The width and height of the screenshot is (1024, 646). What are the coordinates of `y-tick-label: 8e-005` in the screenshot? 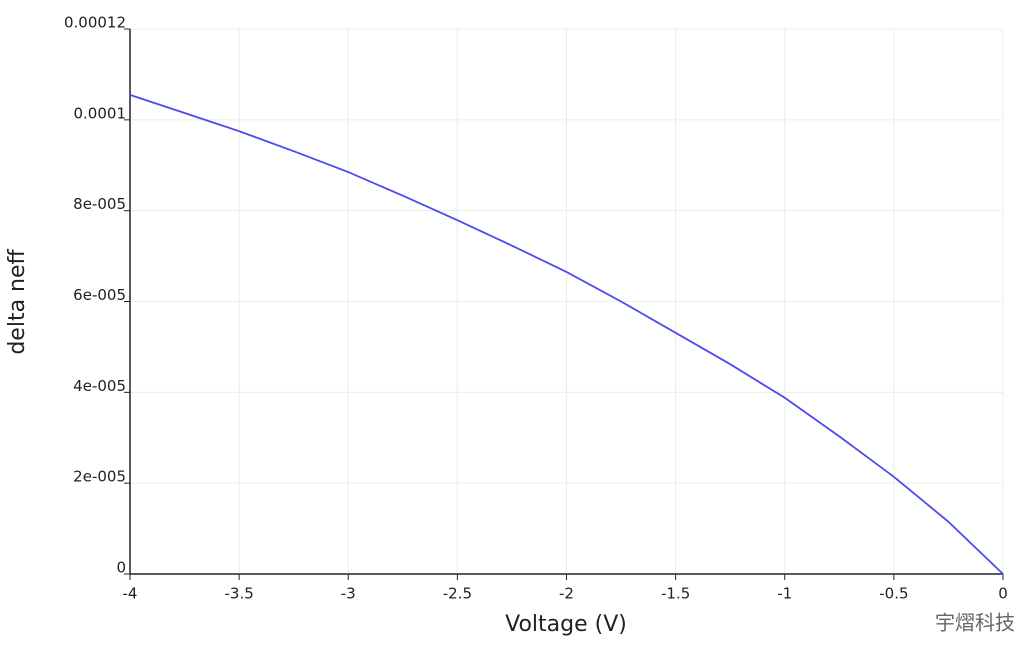 It's located at (99, 204).